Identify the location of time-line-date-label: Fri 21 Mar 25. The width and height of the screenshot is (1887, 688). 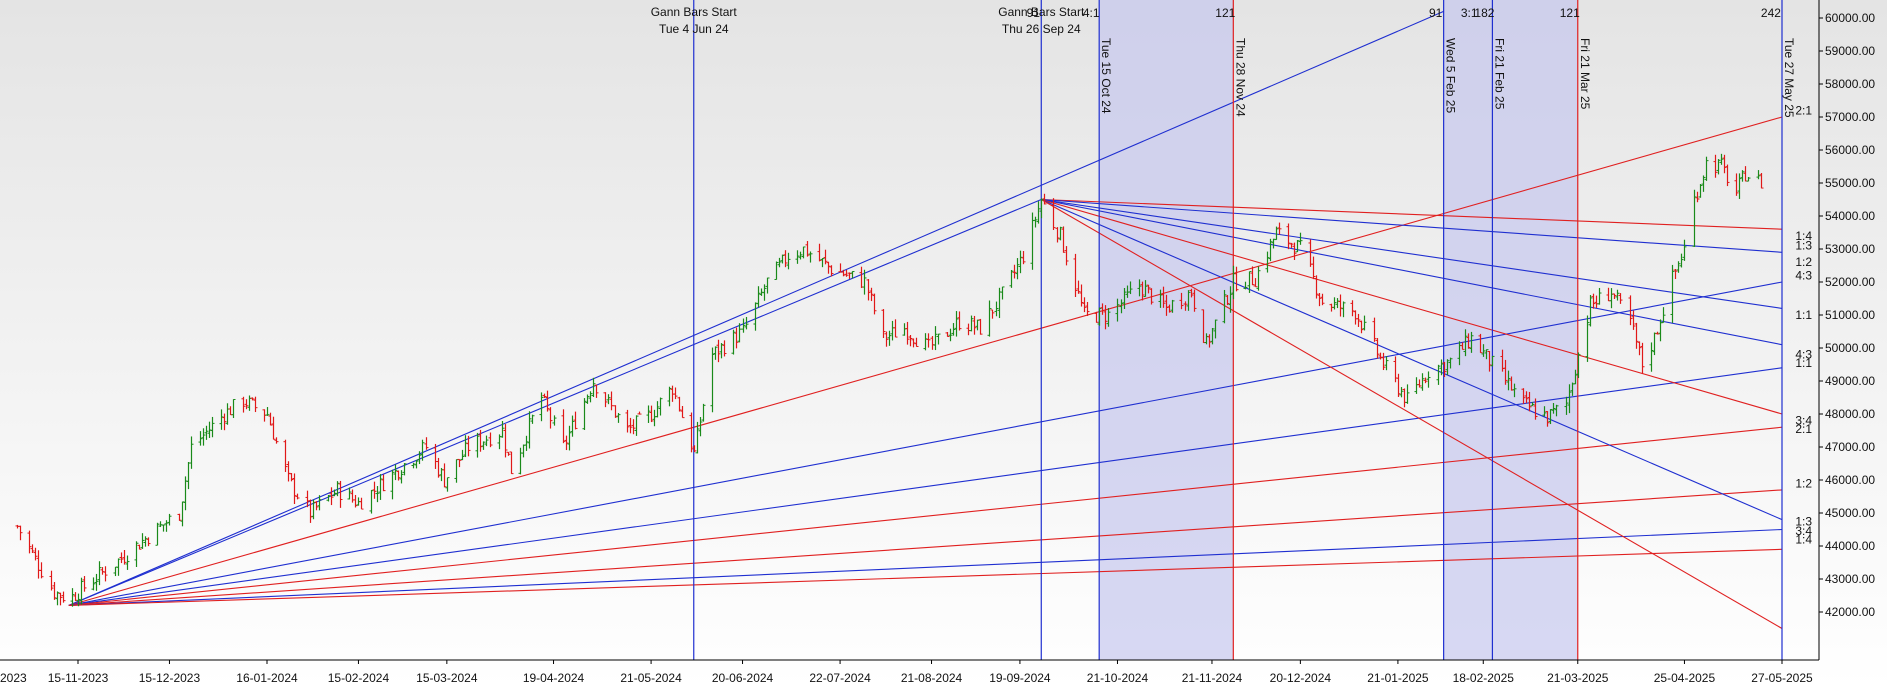
(1585, 74).